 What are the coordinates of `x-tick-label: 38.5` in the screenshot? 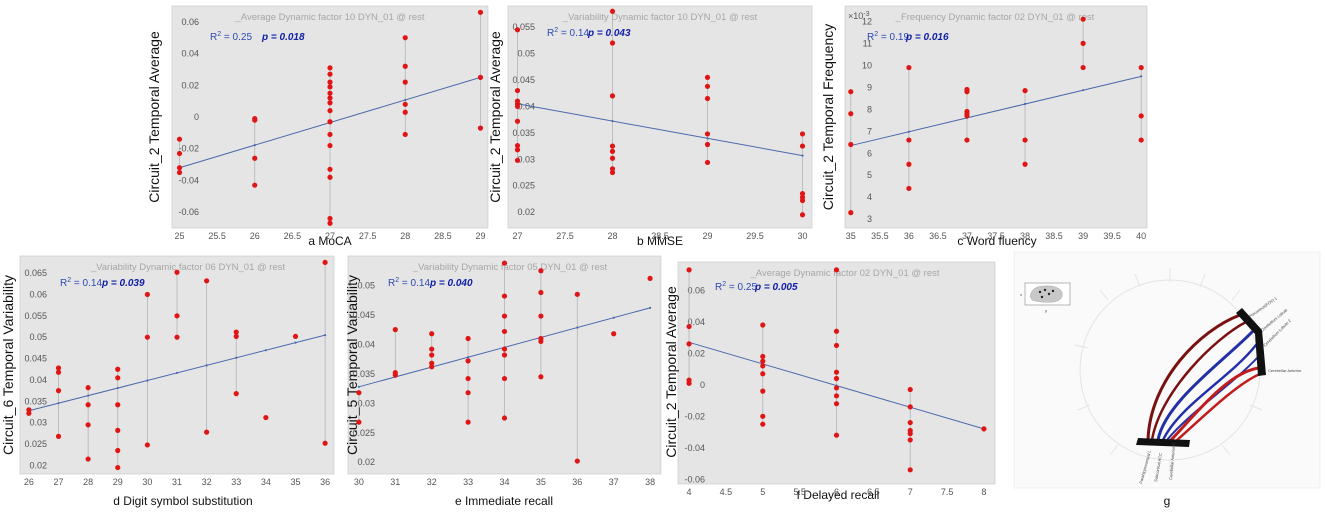 It's located at (1054, 236).